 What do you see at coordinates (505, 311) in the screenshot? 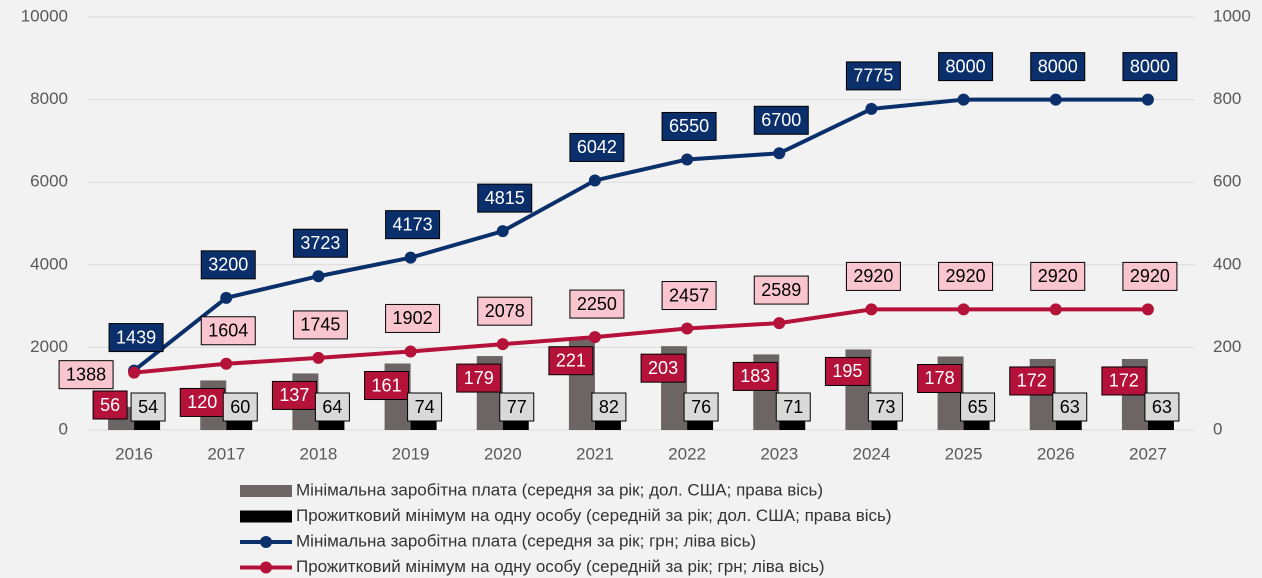
I see `data-label: 2078` at bounding box center [505, 311].